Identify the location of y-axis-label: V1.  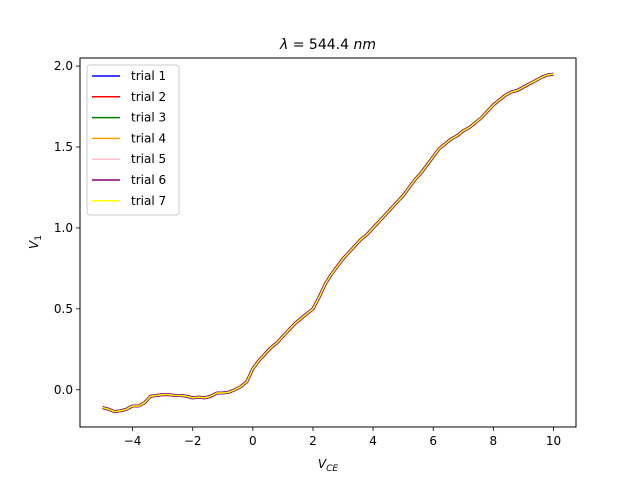
(35, 242).